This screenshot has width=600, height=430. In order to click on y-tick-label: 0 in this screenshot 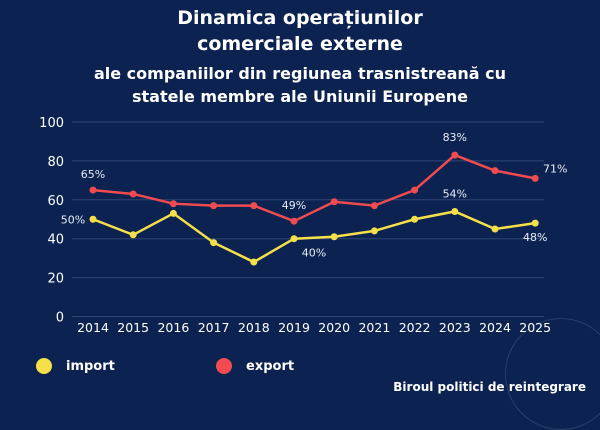, I will do `click(60, 318)`.